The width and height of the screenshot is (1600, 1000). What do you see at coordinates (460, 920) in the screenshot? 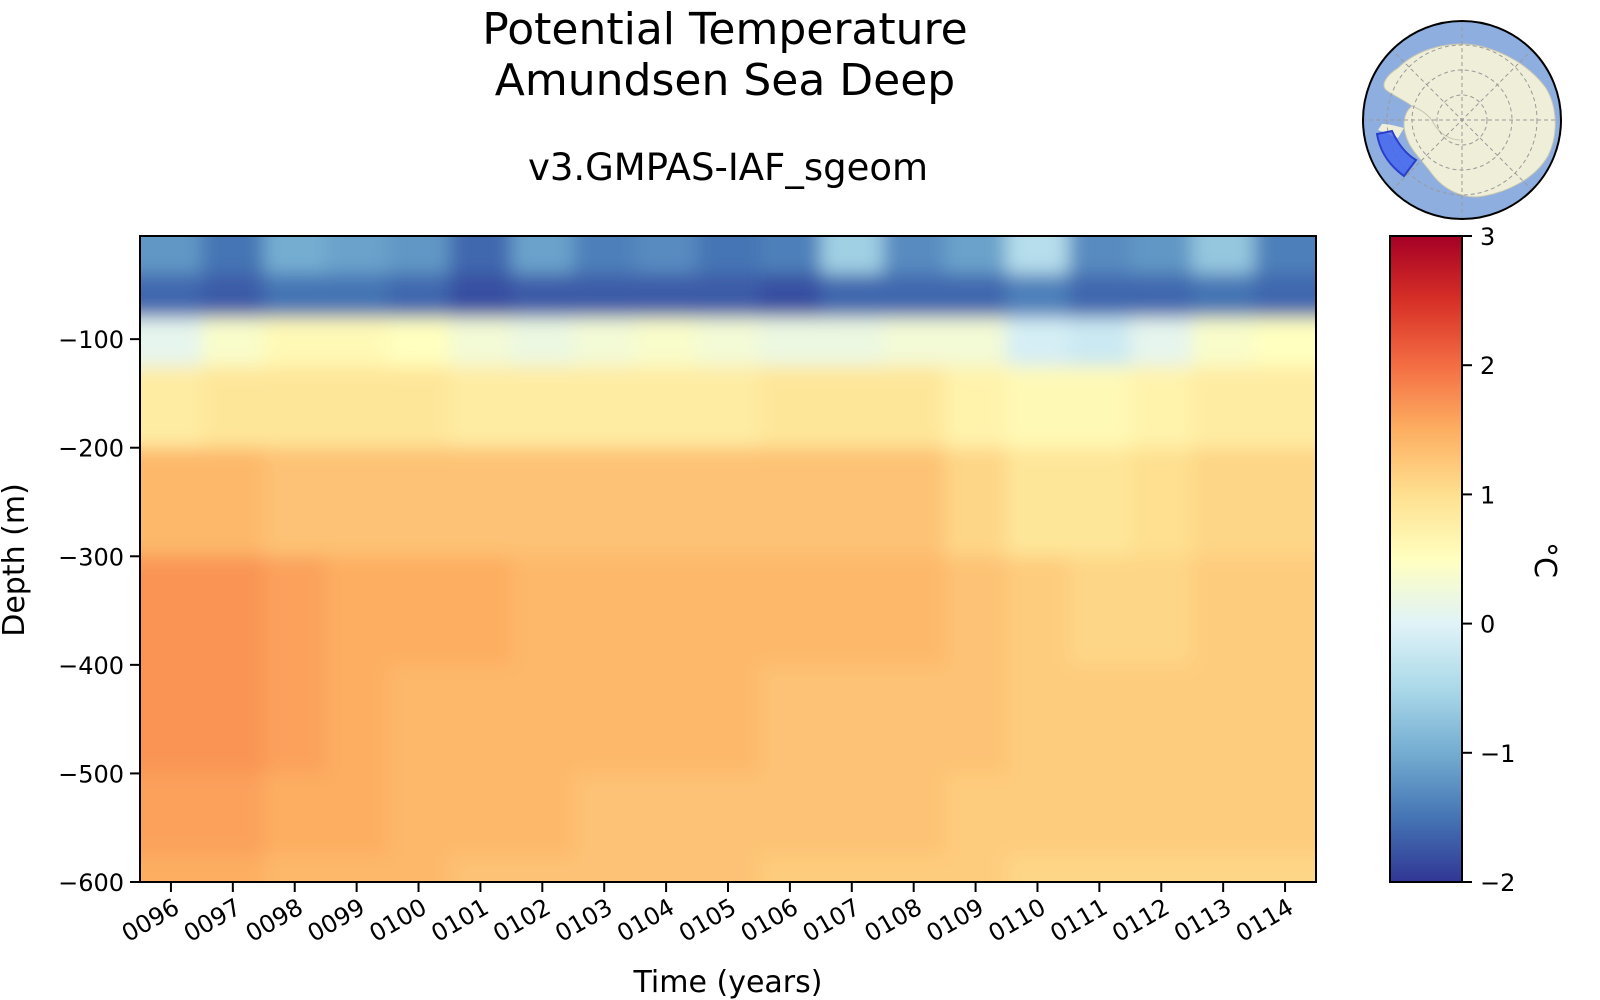
I see `x-tick-label: 0101` at bounding box center [460, 920].